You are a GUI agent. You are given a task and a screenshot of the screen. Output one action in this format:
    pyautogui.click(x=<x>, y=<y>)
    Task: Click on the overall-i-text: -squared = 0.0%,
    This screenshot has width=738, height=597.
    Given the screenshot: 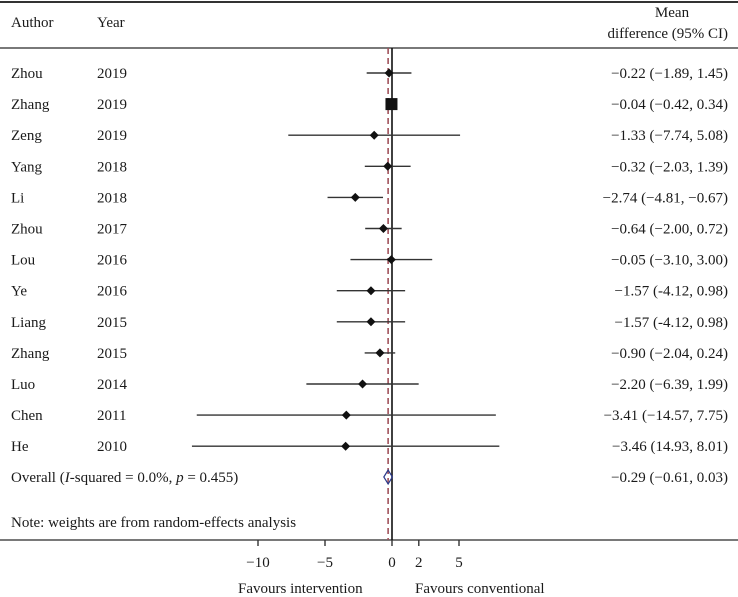 What is the action you would take?
    pyautogui.click(x=123, y=478)
    